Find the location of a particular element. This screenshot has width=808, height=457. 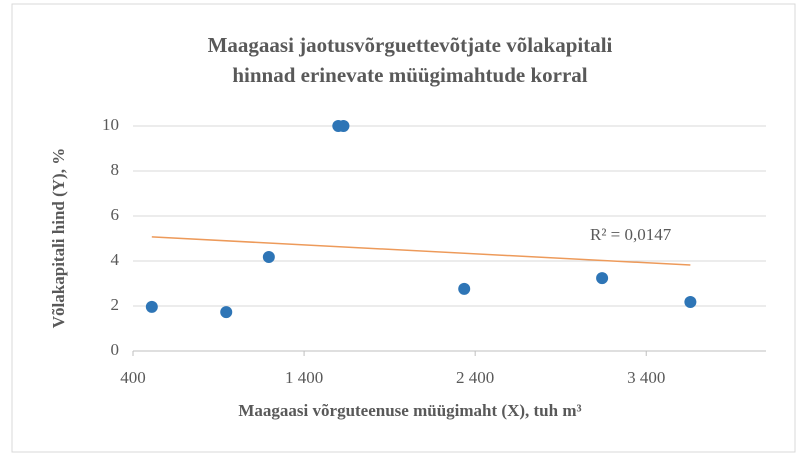

y-tick-label: 8 is located at coordinates (115, 169).